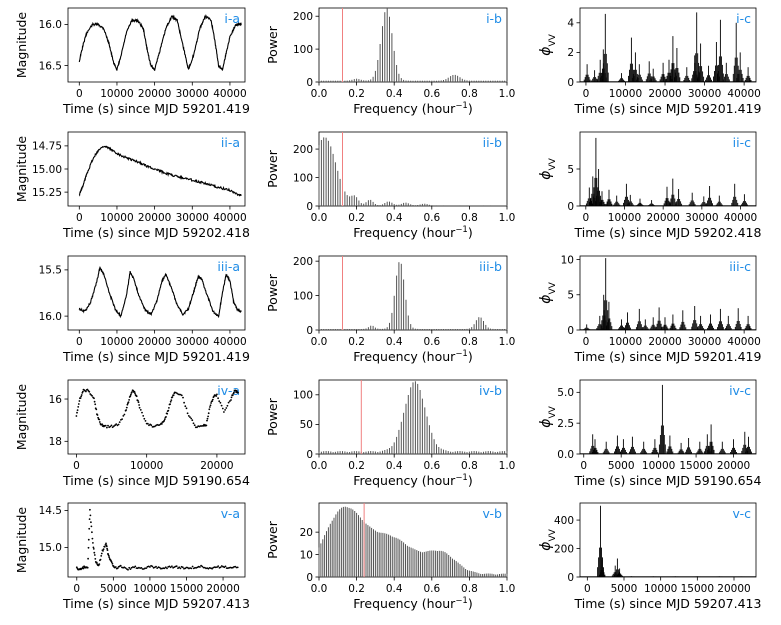 The width and height of the screenshot is (781, 625). Describe the element at coordinates (50, 317) in the screenshot. I see `y-tick-label: 16.0` at that location.